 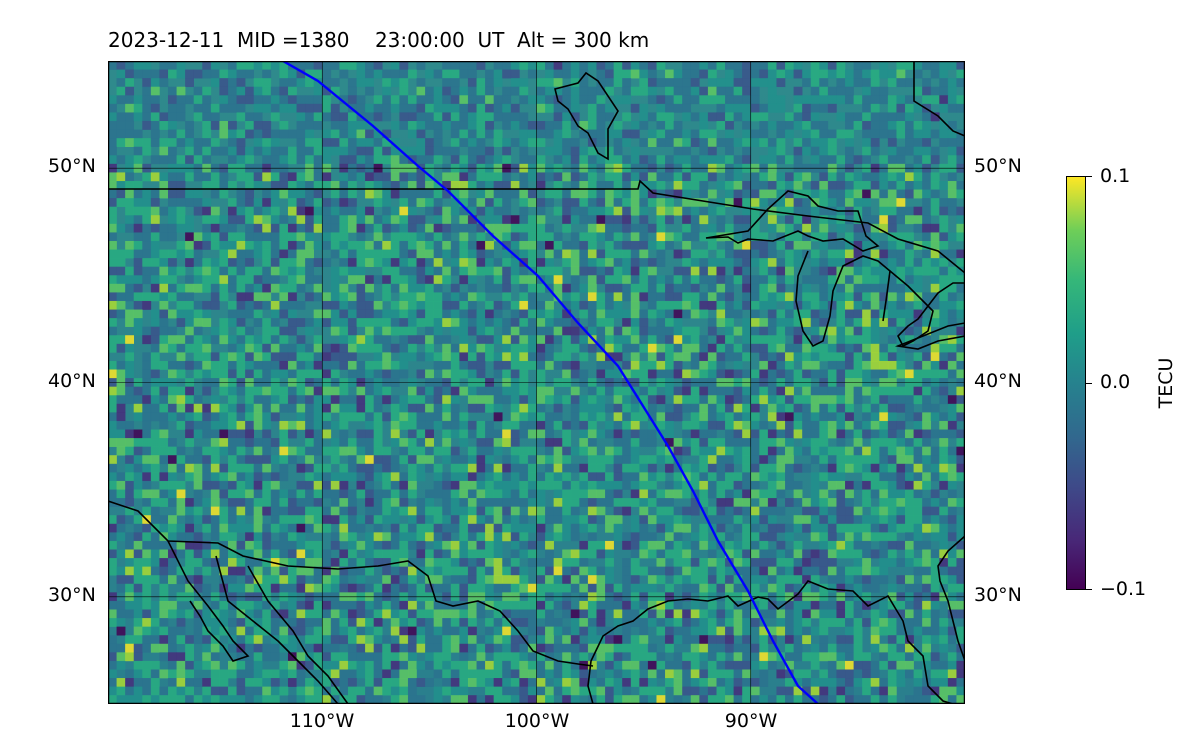 What do you see at coordinates (72, 166) in the screenshot?
I see `lat-label-left-50: 50°N` at bounding box center [72, 166].